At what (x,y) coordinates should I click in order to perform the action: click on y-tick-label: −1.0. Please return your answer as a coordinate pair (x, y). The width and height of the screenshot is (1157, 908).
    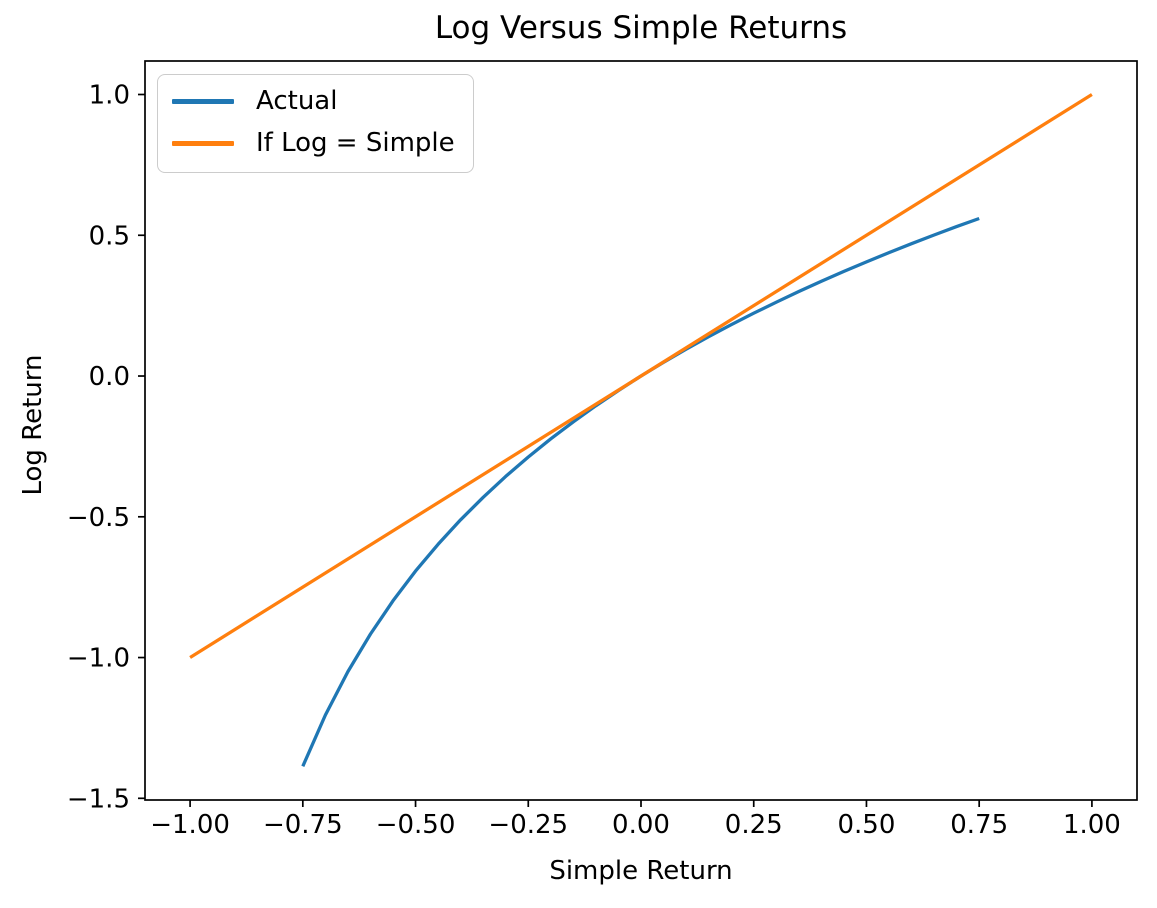
    Looking at the image, I should click on (98, 659).